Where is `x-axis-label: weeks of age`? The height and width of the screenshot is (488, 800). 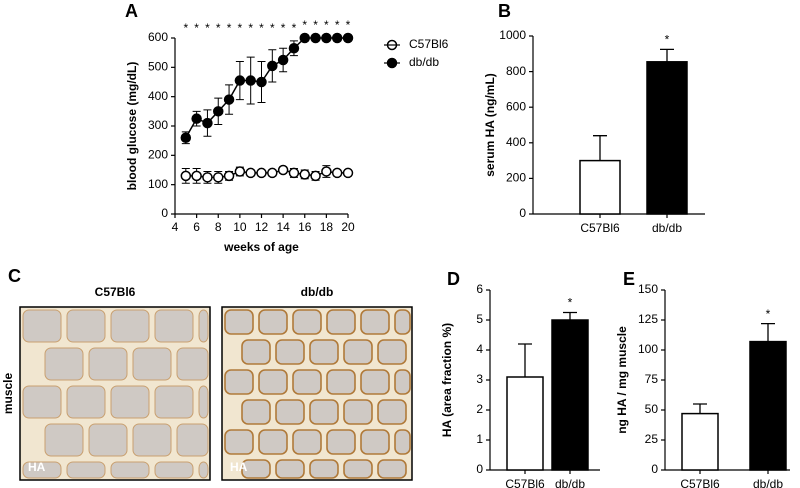
x-axis-label: weeks of age is located at coordinates (261, 247).